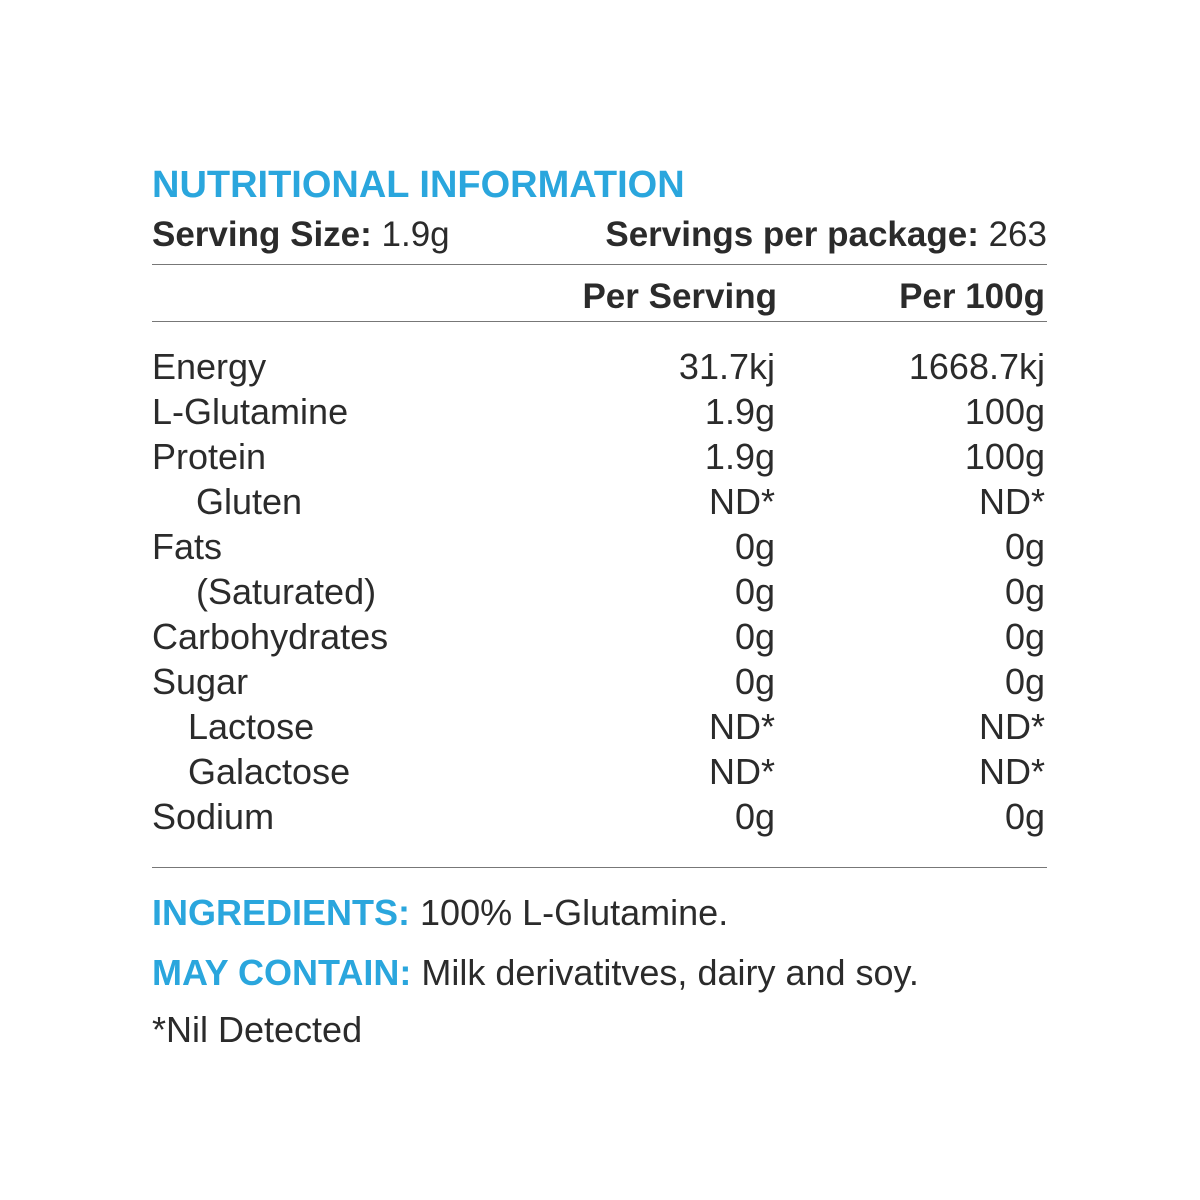 The image size is (1200, 1200). I want to click on nutrient-name: Galactose, so click(269, 771).